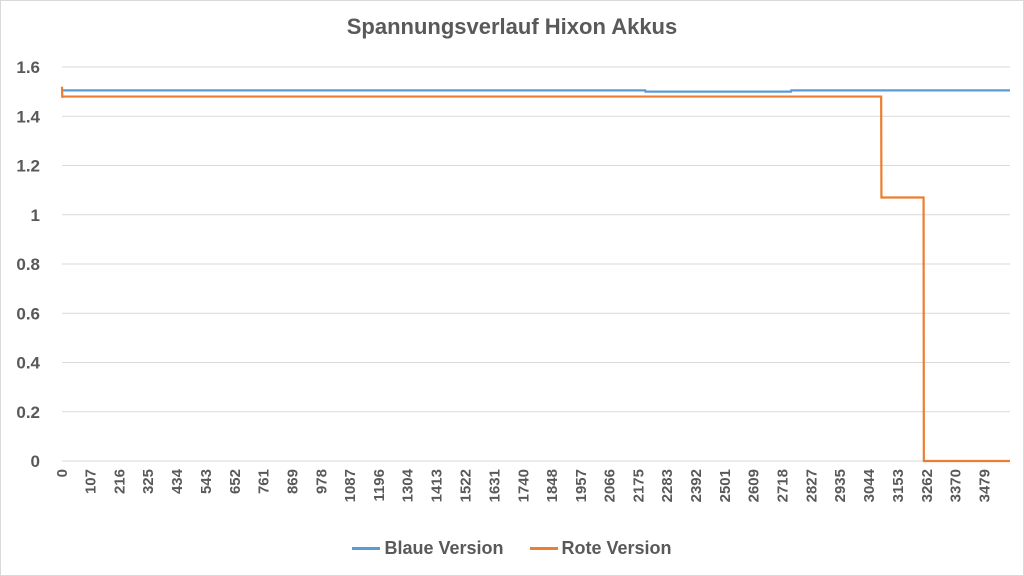 This screenshot has width=1024, height=576. Describe the element at coordinates (62, 473) in the screenshot. I see `x-tick-label: 0` at that location.